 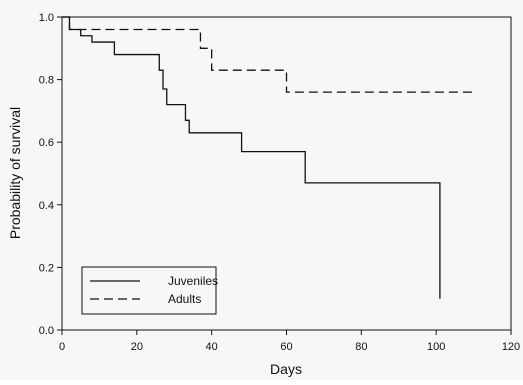 What do you see at coordinates (193, 281) in the screenshot?
I see `legend-juveniles-label: Juveniles` at bounding box center [193, 281].